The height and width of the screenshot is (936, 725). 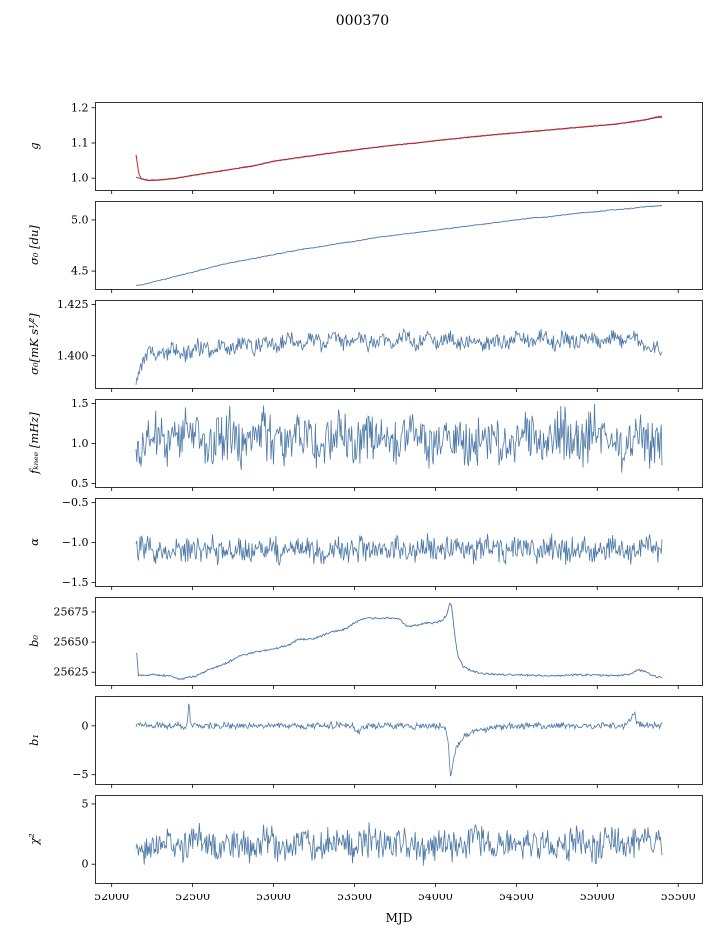 What do you see at coordinates (399, 844) in the screenshot?
I see `series-chi2` at bounding box center [399, 844].